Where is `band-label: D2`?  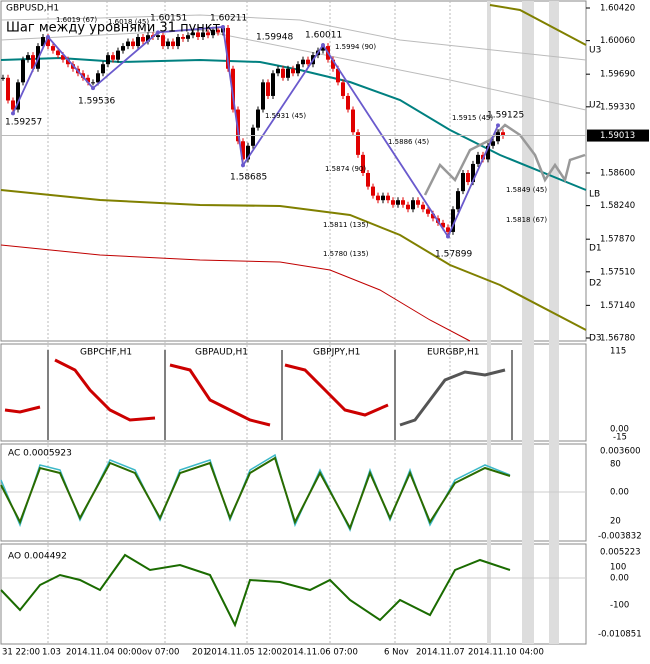 band-label: D2 is located at coordinates (595, 284).